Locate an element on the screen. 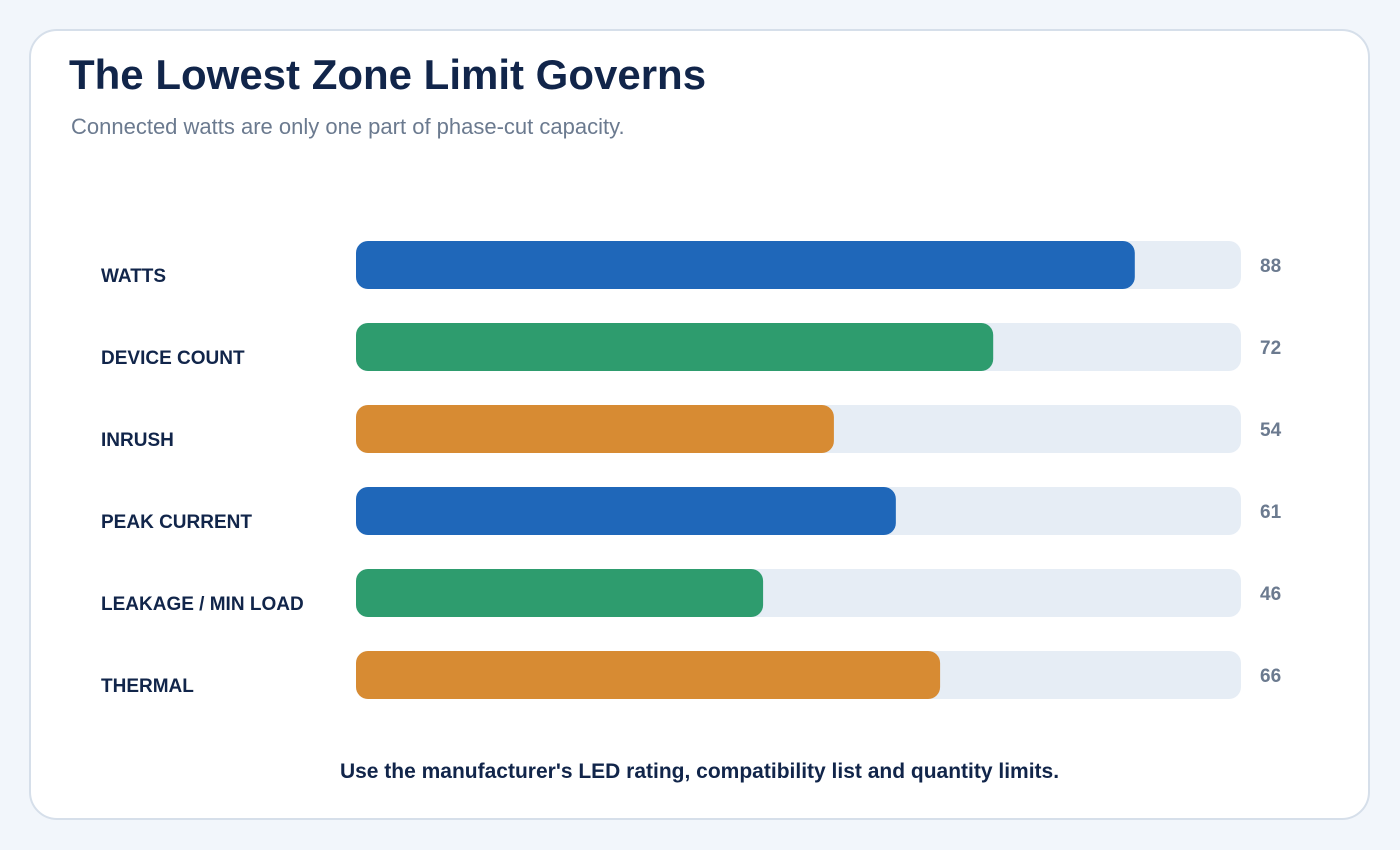 Image resolution: width=1400 pixels, height=850 pixels. category-label-watts: WATTS is located at coordinates (133, 276).